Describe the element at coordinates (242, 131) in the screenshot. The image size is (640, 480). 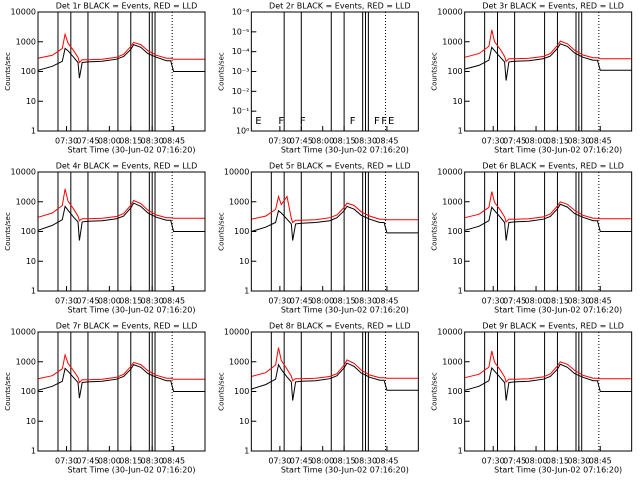
I see `y-tick-label: 10⁰` at that location.